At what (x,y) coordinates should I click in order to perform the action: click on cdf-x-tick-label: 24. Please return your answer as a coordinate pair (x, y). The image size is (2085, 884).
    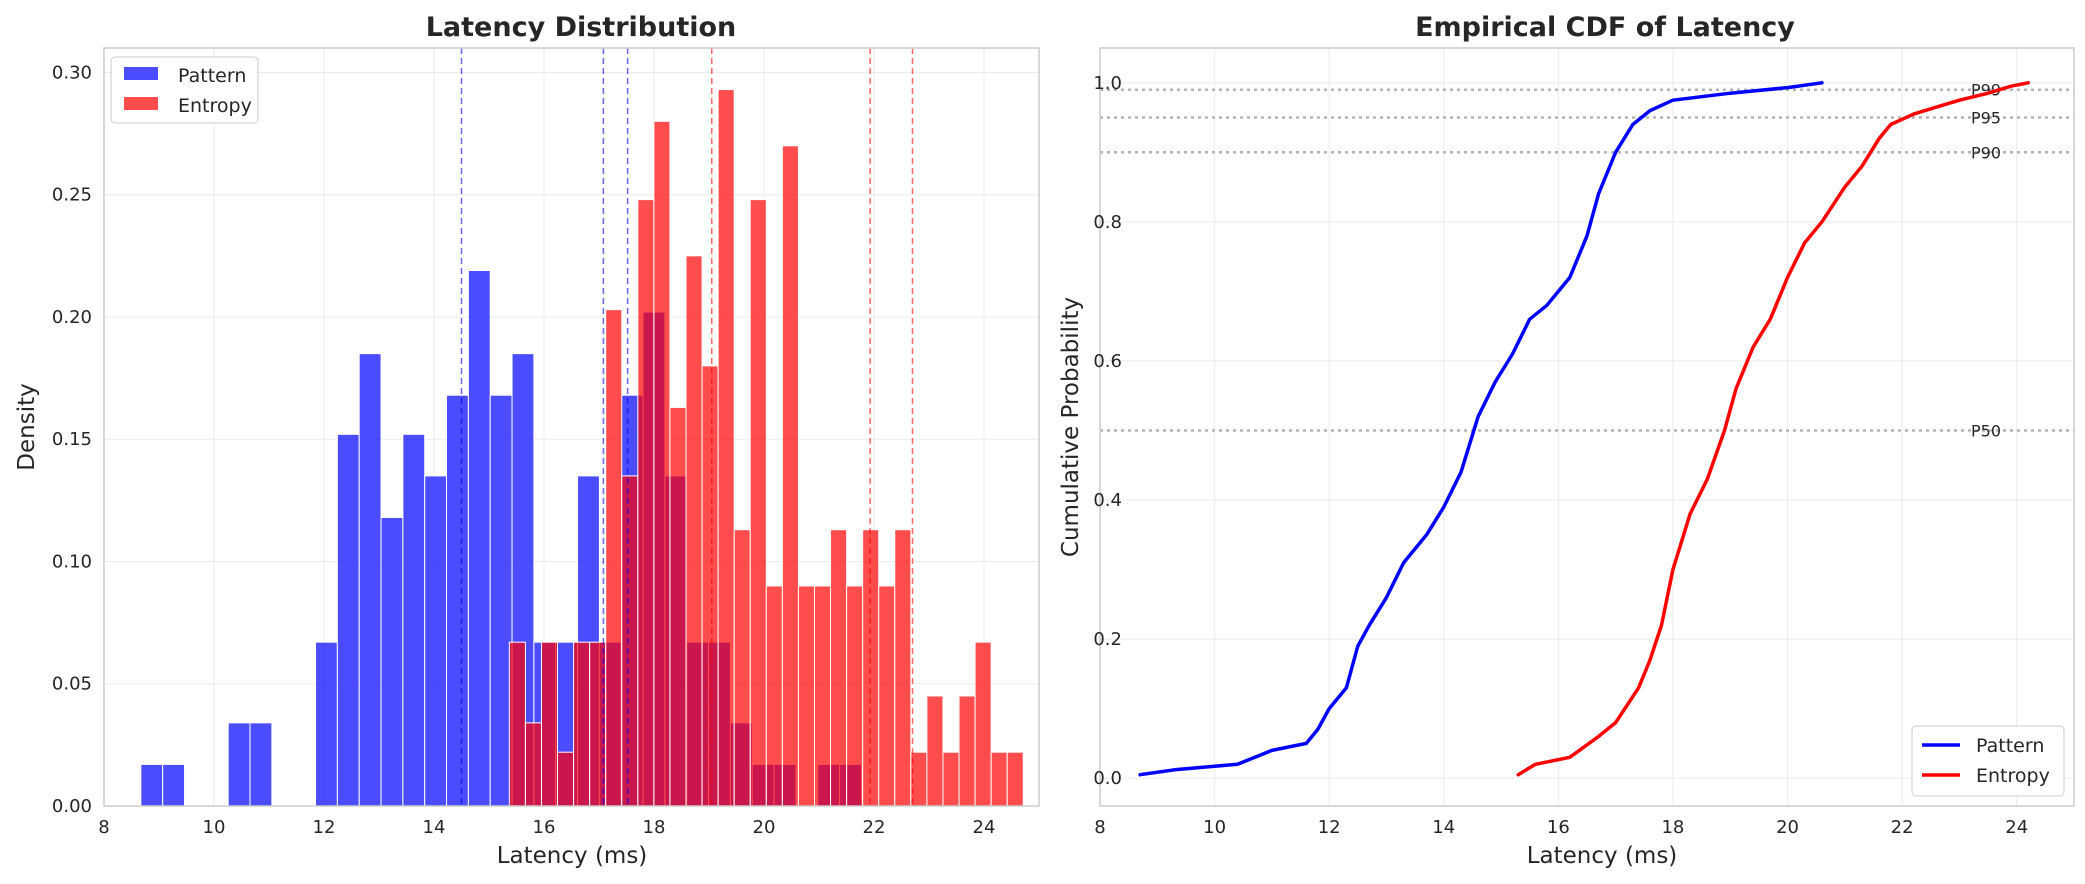
    Looking at the image, I should click on (2016, 827).